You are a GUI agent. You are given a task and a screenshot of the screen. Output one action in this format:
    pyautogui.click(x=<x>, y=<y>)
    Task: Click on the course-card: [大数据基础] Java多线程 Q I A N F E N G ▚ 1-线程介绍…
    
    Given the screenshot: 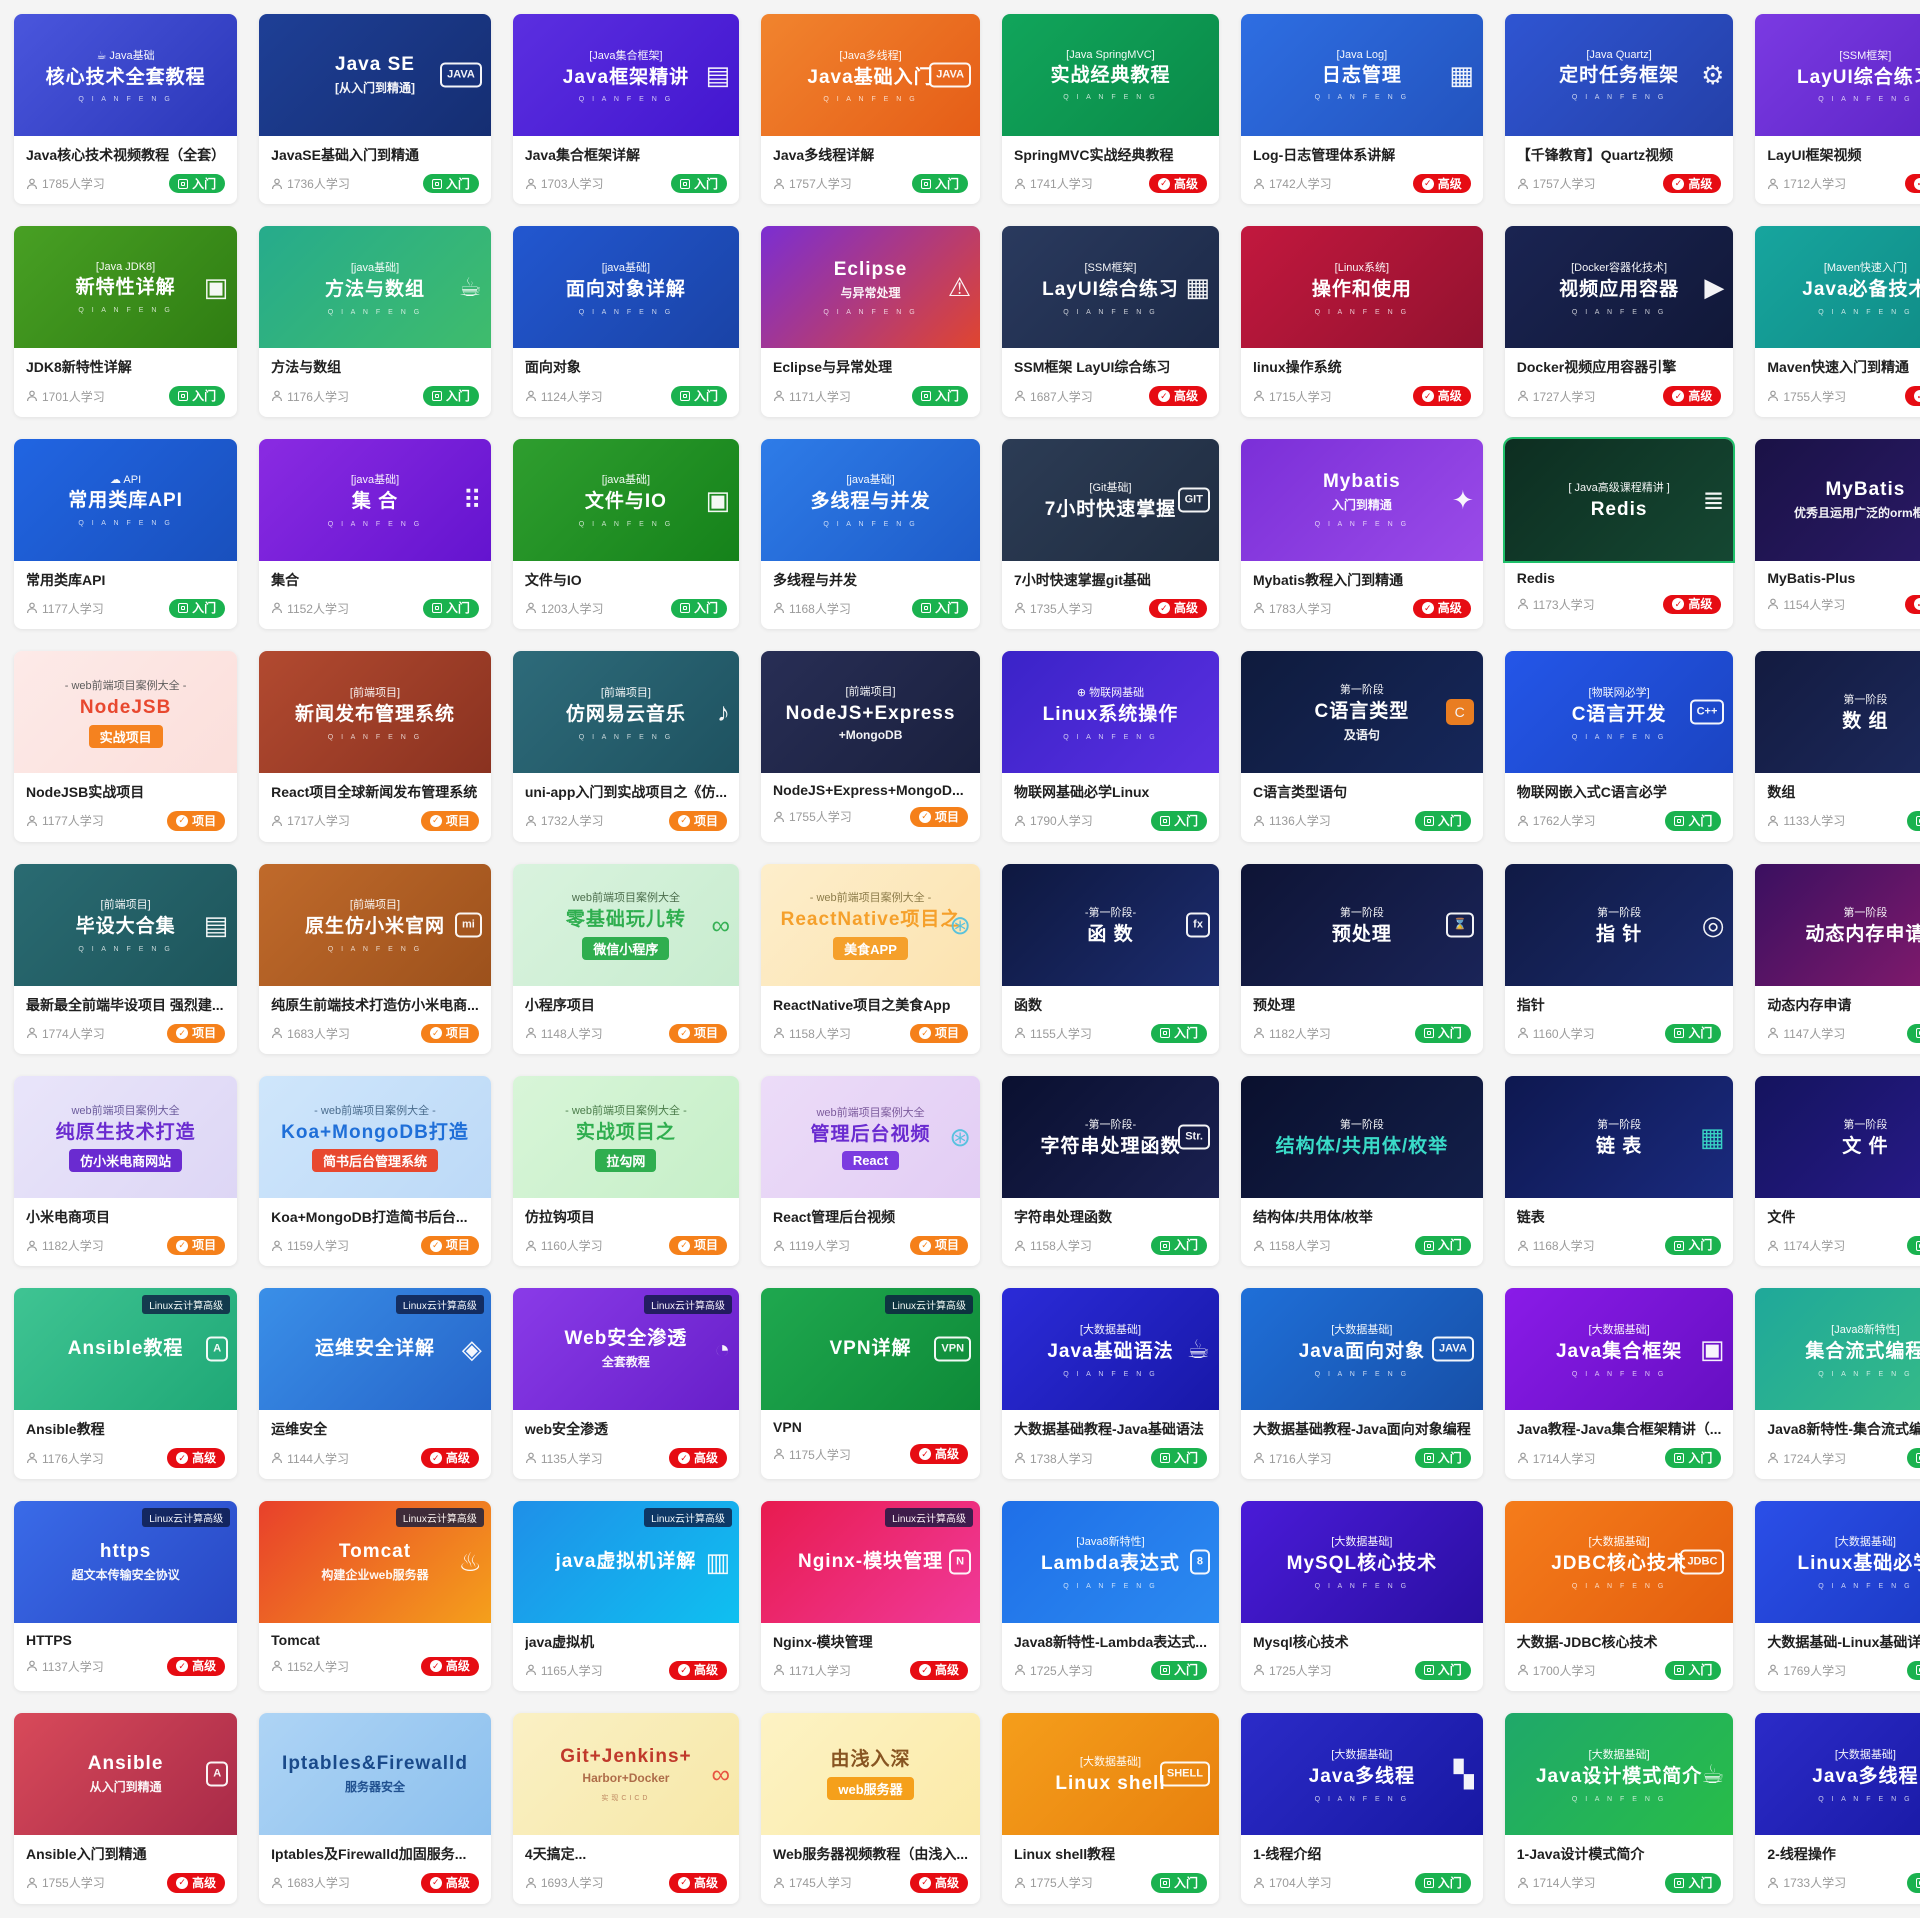 What is the action you would take?
    pyautogui.click(x=1361, y=1808)
    